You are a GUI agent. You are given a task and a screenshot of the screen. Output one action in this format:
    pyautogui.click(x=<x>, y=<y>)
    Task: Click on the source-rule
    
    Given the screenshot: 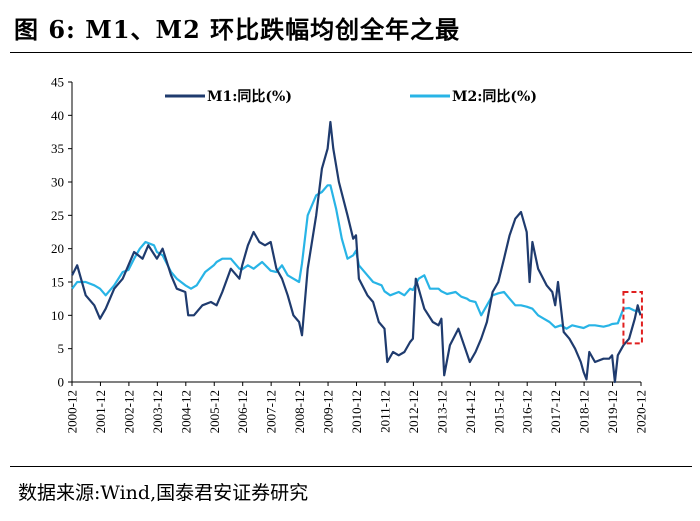 What is the action you would take?
    pyautogui.click(x=351, y=466)
    